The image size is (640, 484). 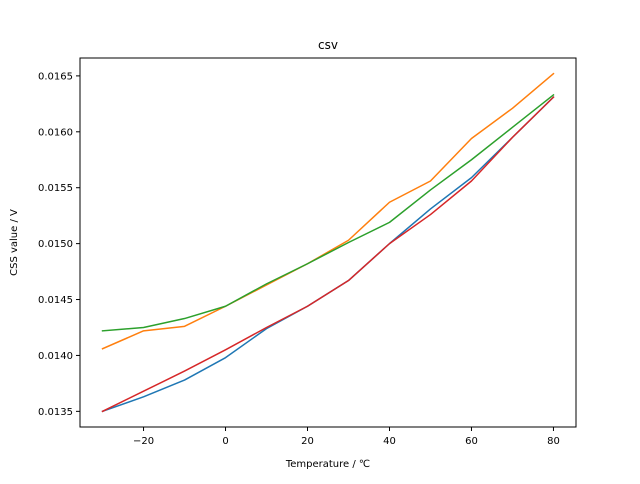 What do you see at coordinates (225, 441) in the screenshot?
I see `x-tick-label: 0` at bounding box center [225, 441].